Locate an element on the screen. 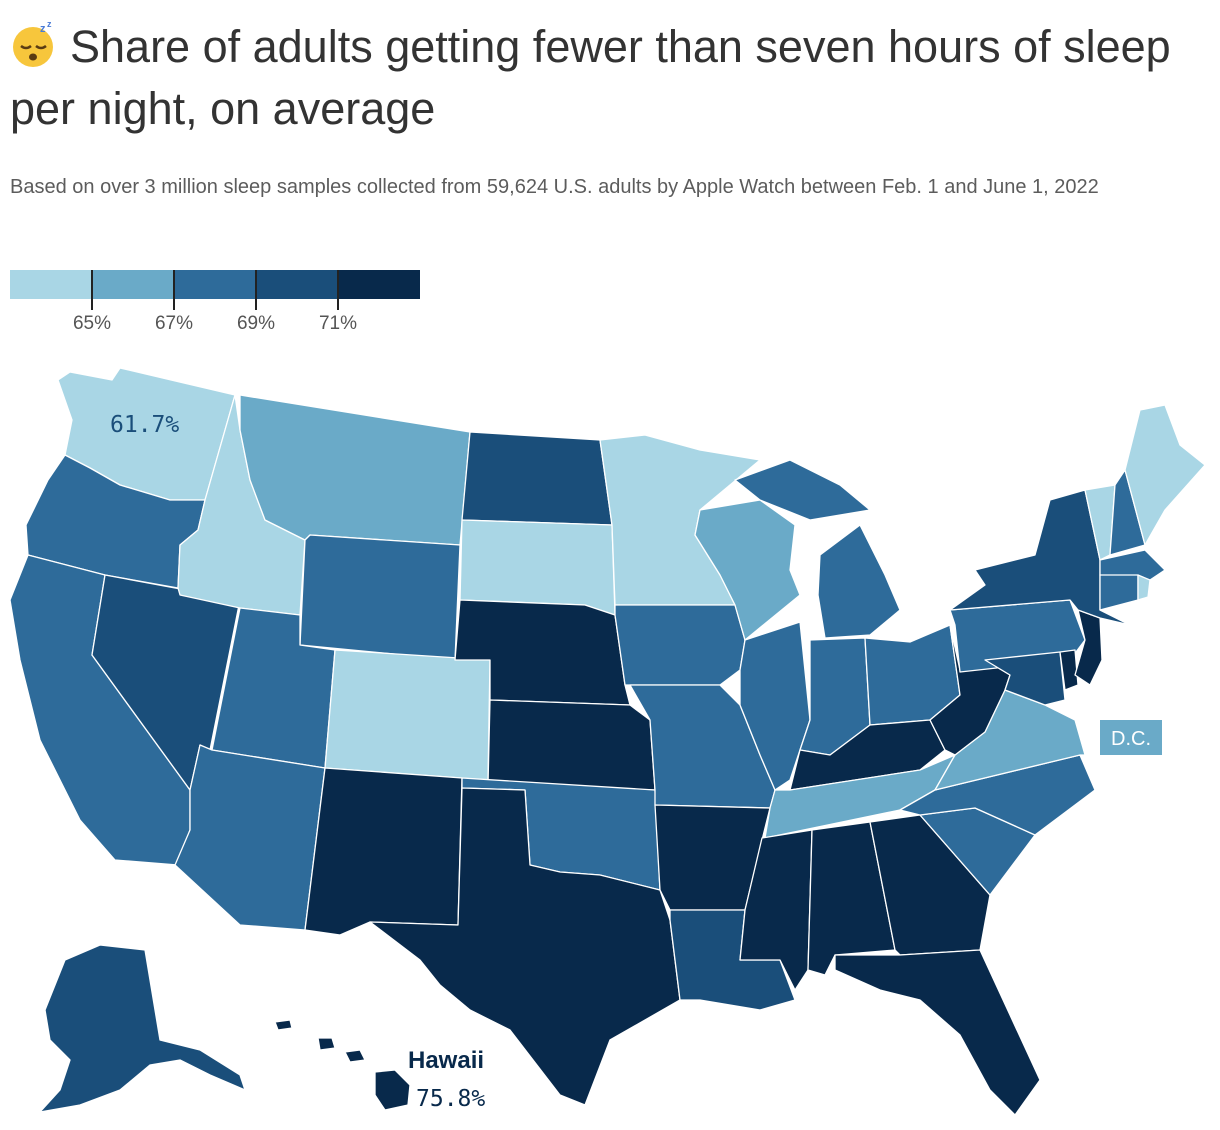  legend-tick-label: 67% is located at coordinates (174, 323).